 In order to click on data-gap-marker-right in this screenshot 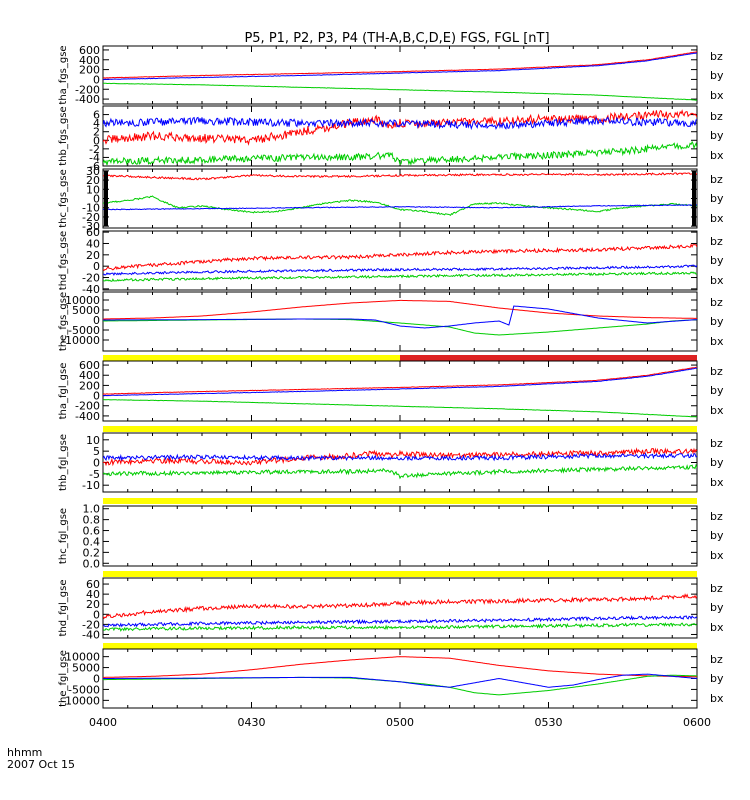, I will do `click(694, 198)`.